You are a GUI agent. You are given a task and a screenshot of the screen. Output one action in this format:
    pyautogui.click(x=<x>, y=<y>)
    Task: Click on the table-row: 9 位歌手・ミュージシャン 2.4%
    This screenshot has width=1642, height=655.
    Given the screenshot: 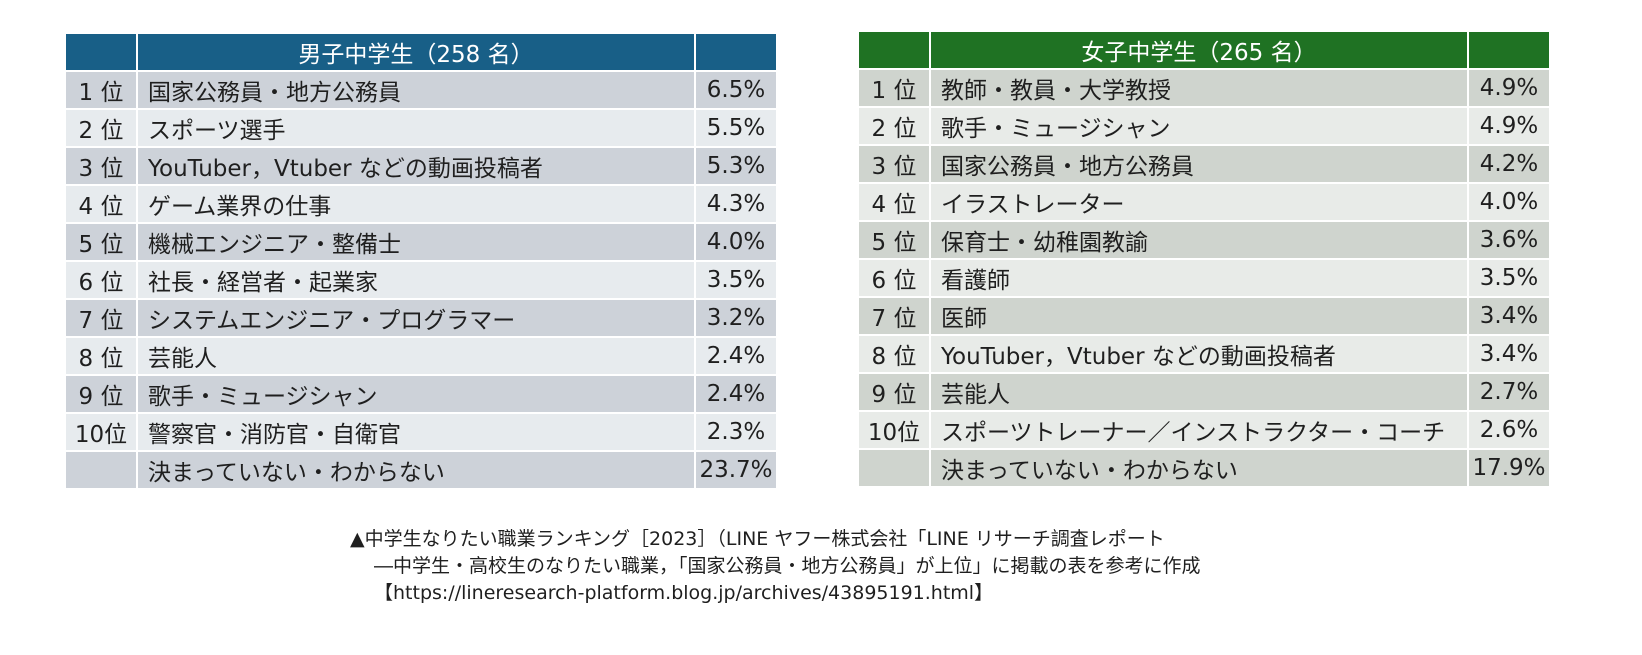 What is the action you would take?
    pyautogui.click(x=421, y=394)
    